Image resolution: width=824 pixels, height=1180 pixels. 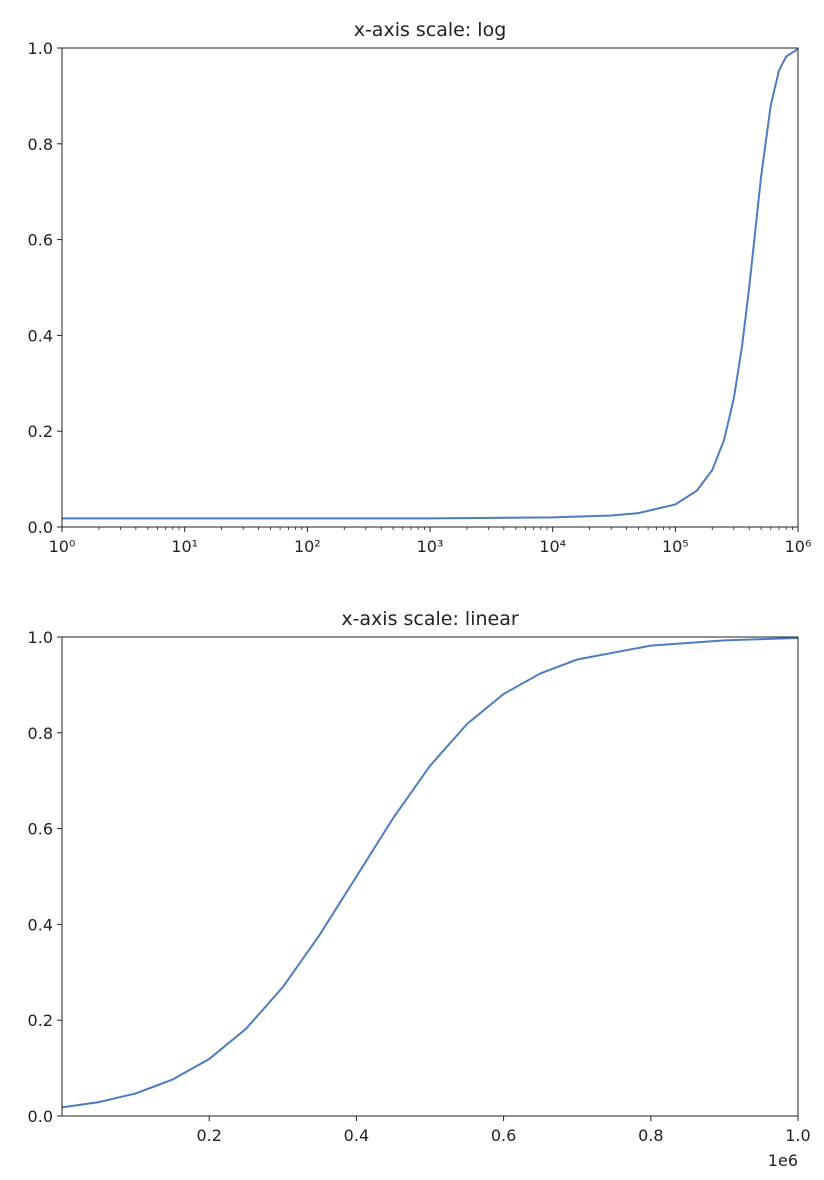 I want to click on x-tick-label: 10³, so click(x=430, y=546).